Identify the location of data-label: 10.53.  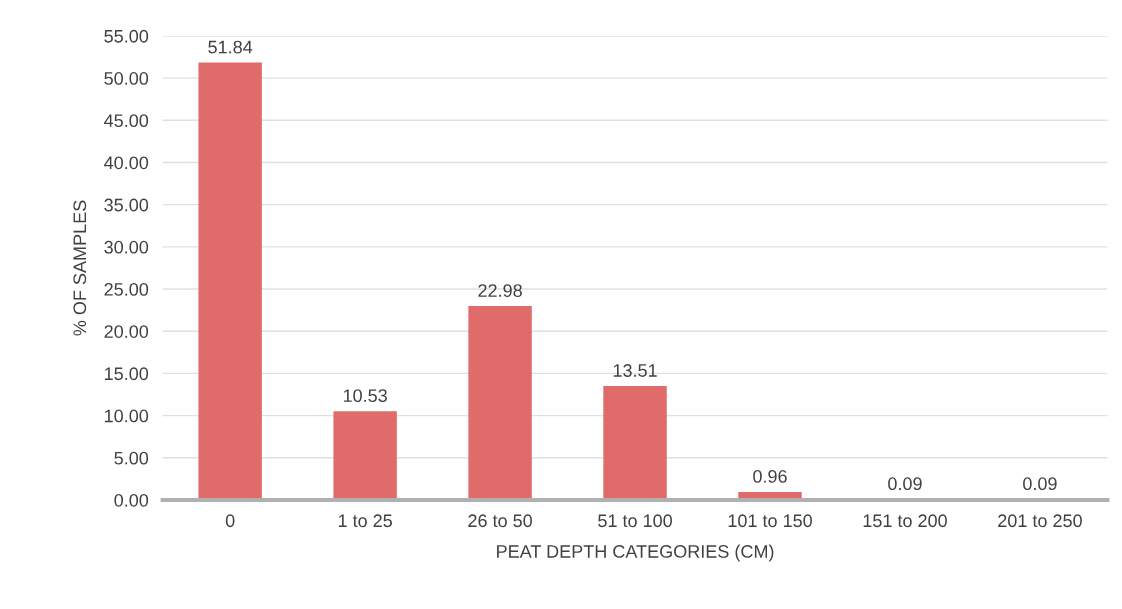
(365, 396).